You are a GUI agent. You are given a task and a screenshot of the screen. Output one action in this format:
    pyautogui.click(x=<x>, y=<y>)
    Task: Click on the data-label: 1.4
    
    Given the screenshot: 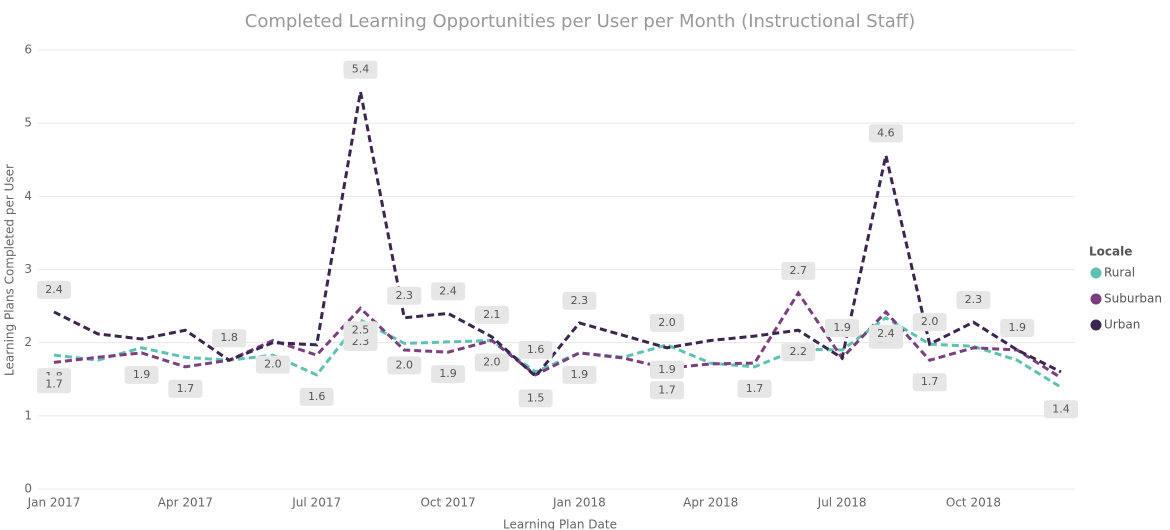 What is the action you would take?
    pyautogui.click(x=1061, y=408)
    